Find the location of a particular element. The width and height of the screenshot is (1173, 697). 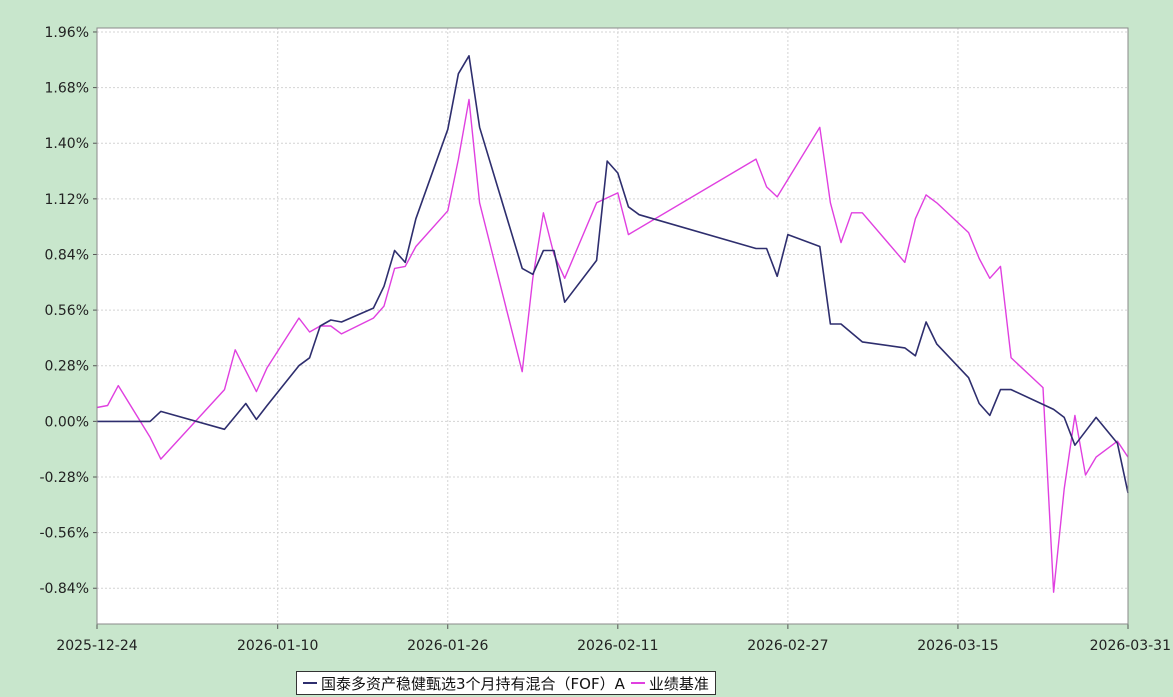

legend-item-fund: 国泰多资产稳健甄选3个月持有混合（FOF）A is located at coordinates (464, 683).